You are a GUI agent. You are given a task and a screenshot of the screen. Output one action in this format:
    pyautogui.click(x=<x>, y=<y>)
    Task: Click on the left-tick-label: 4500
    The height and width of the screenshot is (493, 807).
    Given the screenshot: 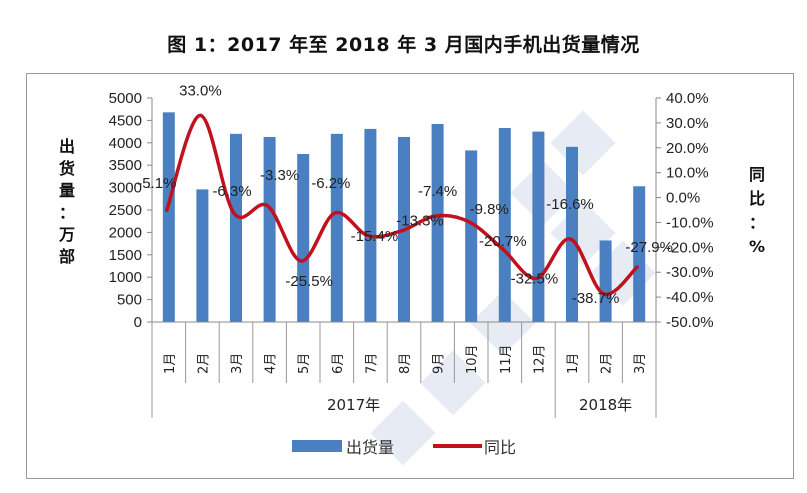 What is the action you would take?
    pyautogui.click(x=125, y=120)
    